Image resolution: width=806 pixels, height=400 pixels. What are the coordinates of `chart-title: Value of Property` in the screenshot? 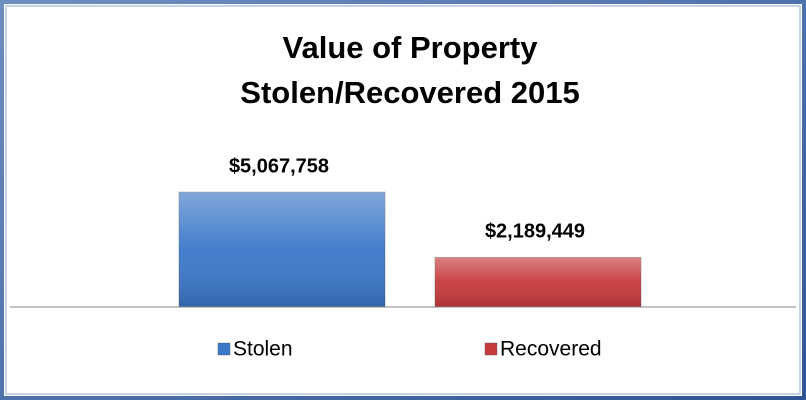 It's located at (411, 47).